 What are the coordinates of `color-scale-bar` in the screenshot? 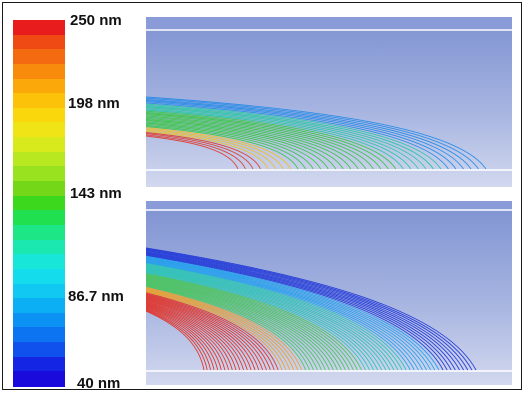 It's located at (39, 203).